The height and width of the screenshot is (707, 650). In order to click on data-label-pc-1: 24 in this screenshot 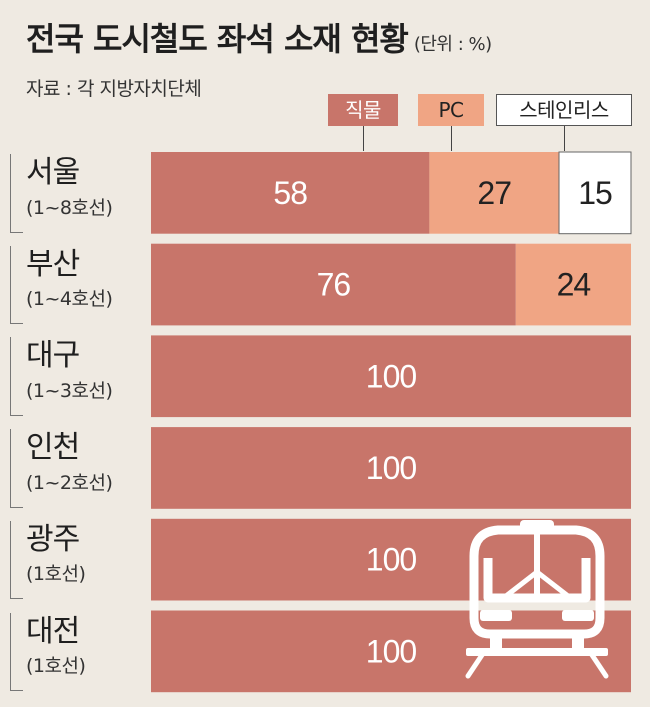, I will do `click(574, 285)`.